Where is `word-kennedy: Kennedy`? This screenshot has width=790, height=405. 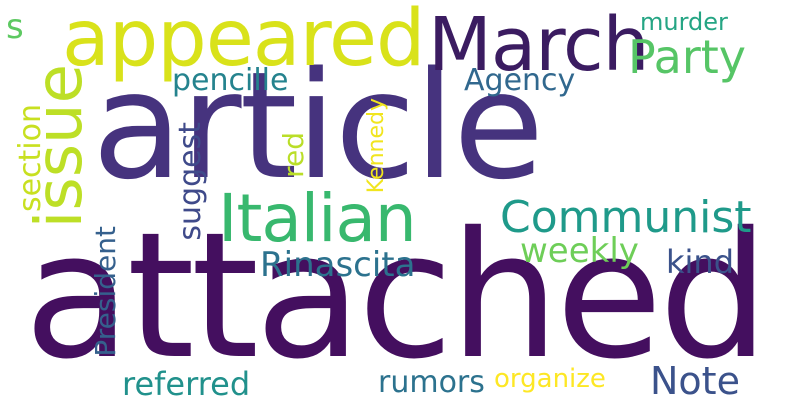 word-kennedy: Kennedy is located at coordinates (376, 146).